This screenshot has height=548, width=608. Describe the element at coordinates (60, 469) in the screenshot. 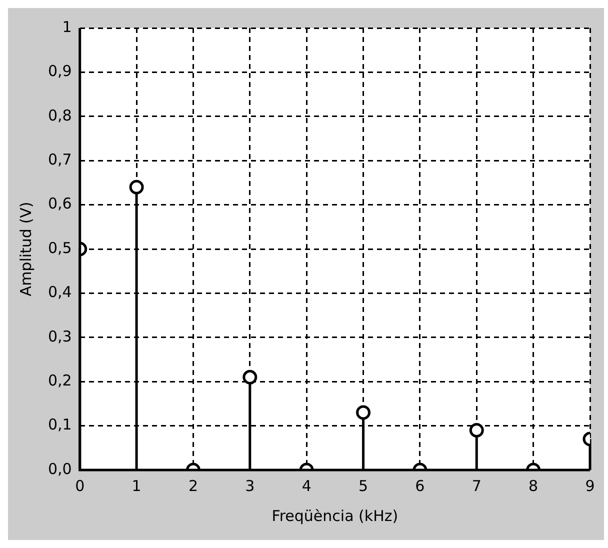

I see `y-tick-label: 0,0` at that location.